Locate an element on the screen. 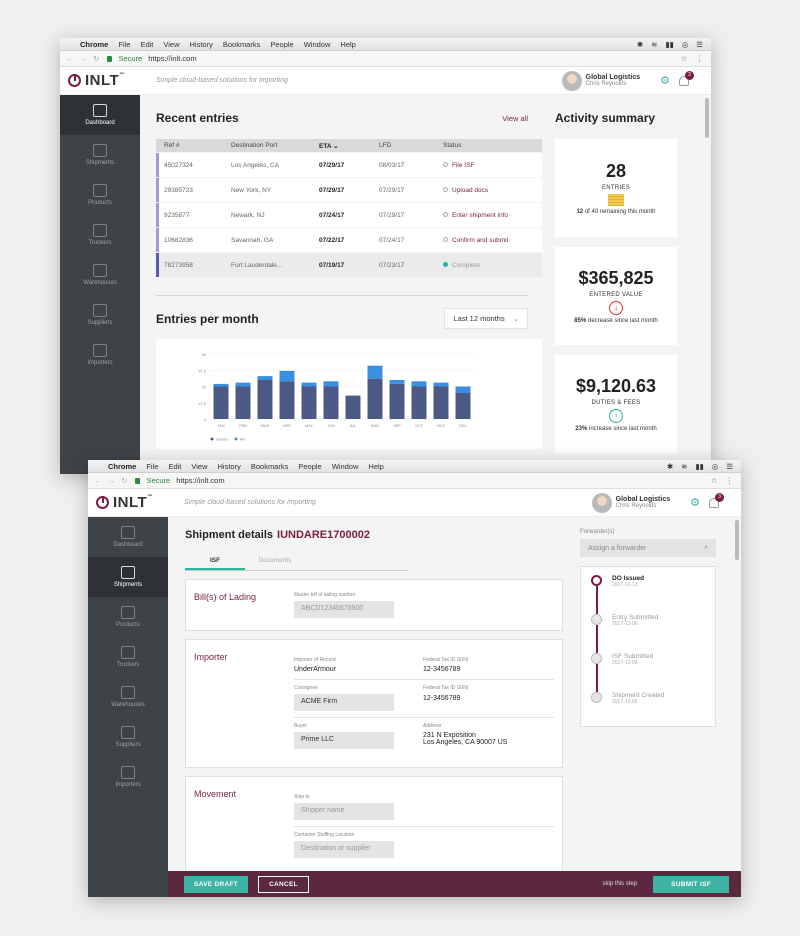  cell-status: Confirm and submit is located at coordinates (492, 240).